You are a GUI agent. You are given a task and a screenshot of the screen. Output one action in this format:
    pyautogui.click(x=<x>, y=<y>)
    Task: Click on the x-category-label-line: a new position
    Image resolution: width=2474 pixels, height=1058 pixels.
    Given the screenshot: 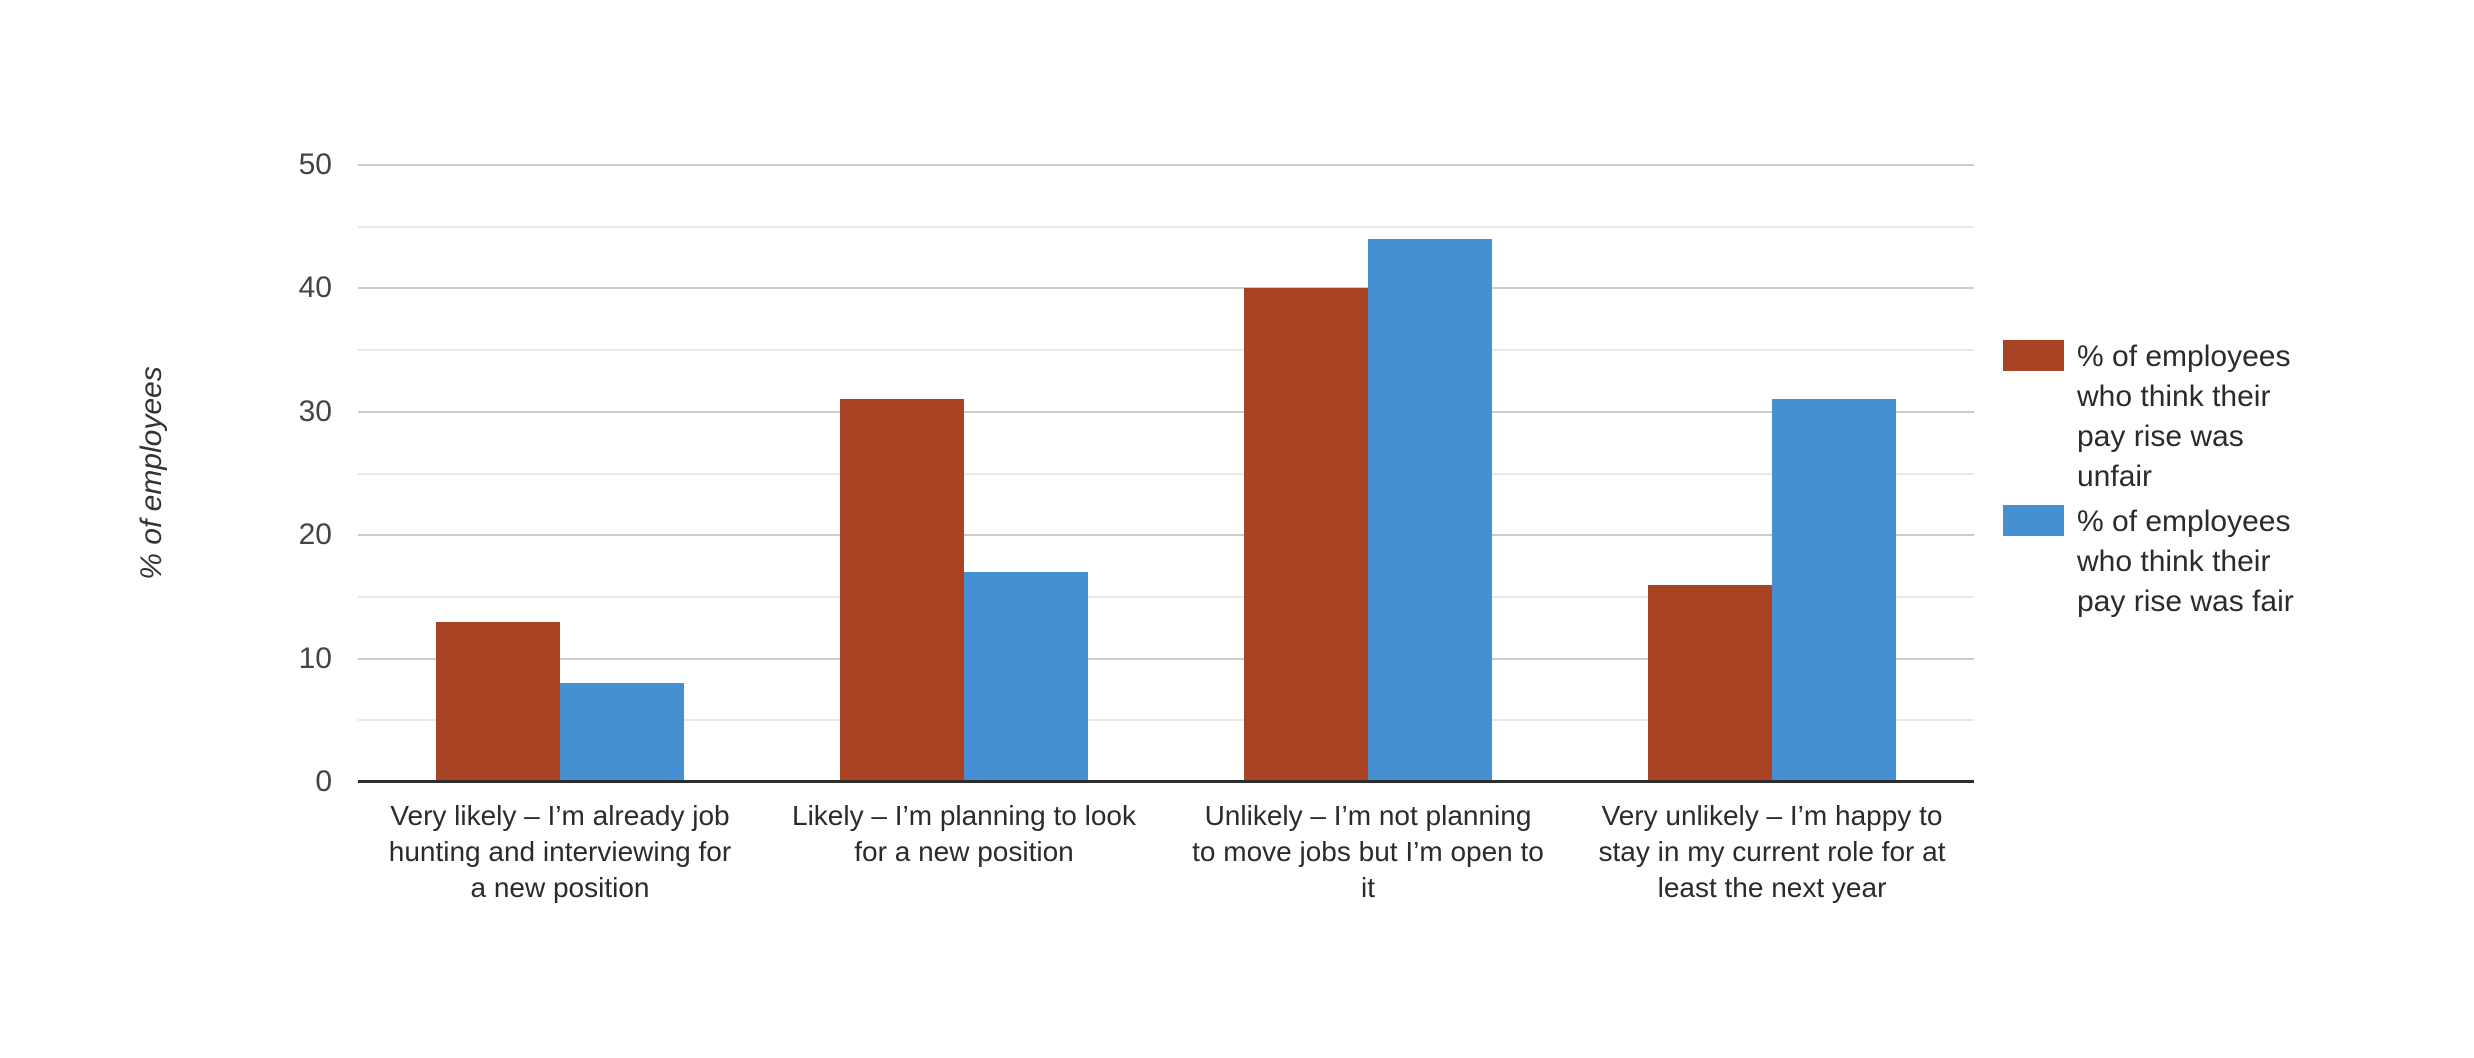 What is the action you would take?
    pyautogui.click(x=560, y=887)
    